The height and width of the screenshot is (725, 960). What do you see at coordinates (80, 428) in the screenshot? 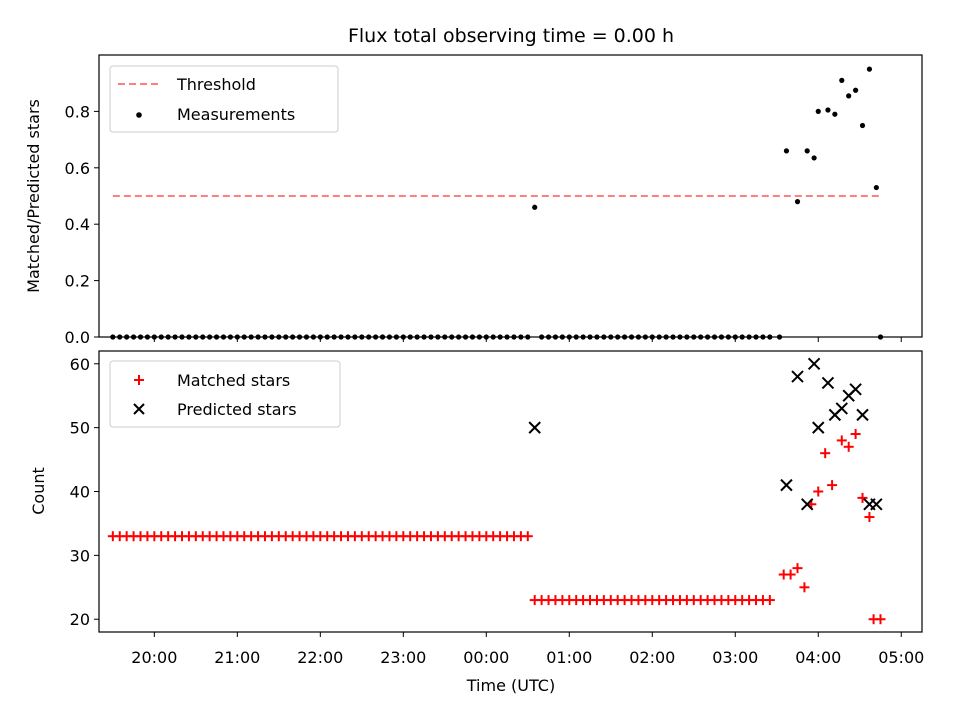
I see `bottom-y-tick-label: 50` at bounding box center [80, 428].